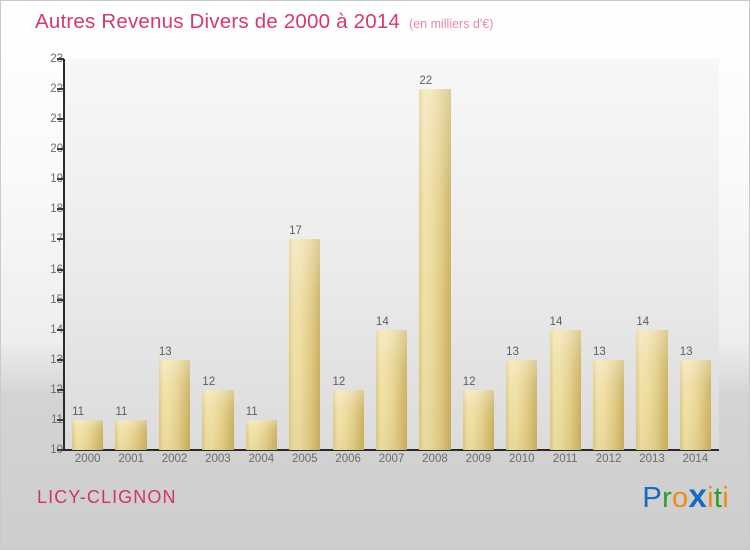 The height and width of the screenshot is (550, 750). What do you see at coordinates (37, 239) in the screenshot?
I see `y-tick-label: 17` at bounding box center [37, 239].